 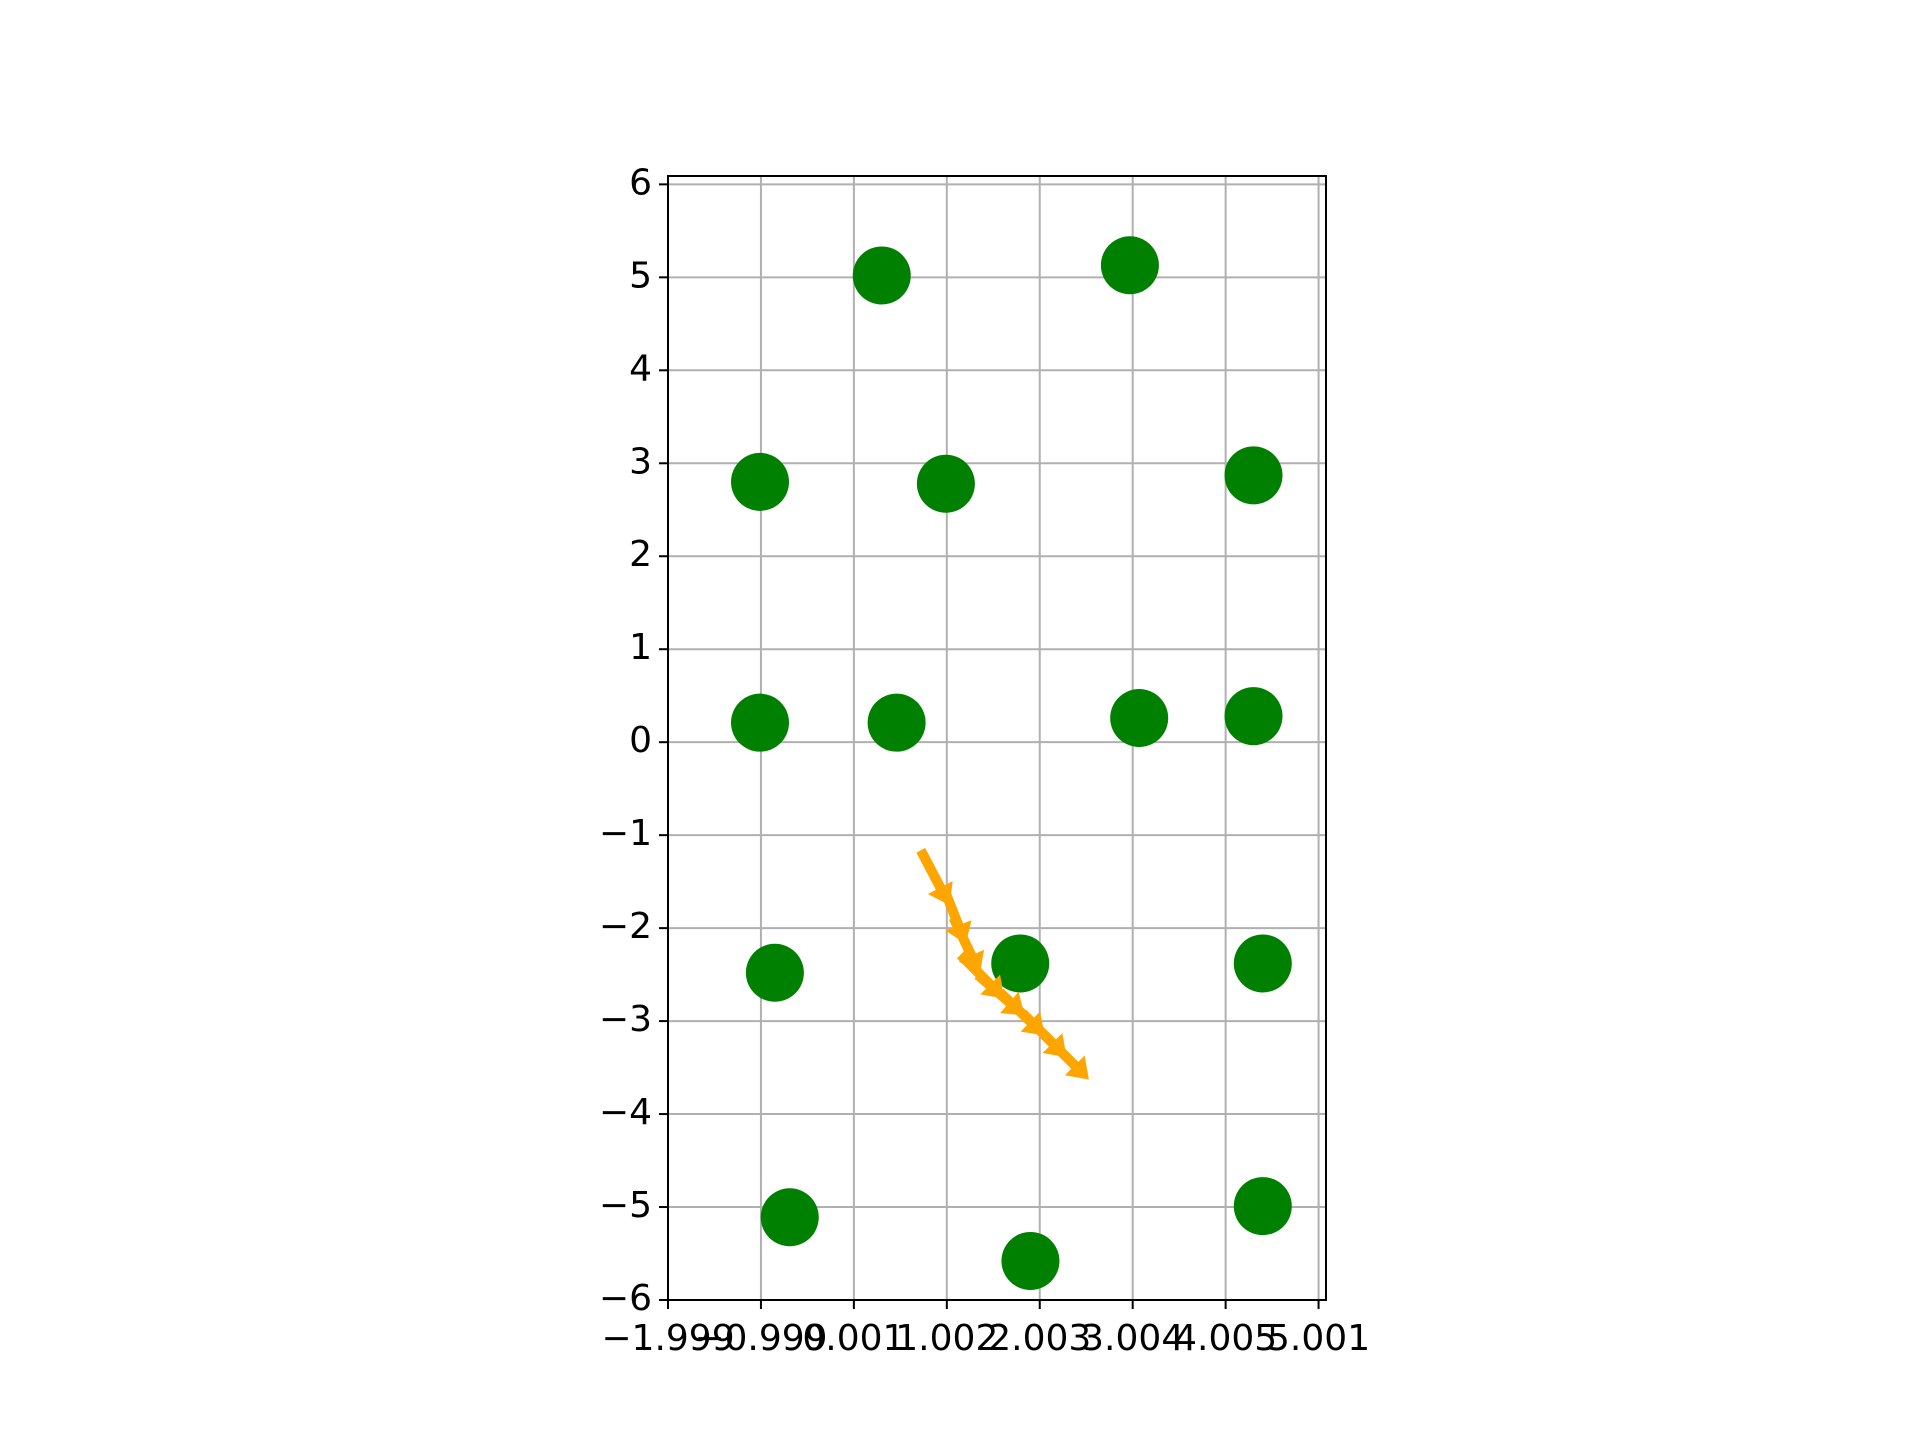 I want to click on x-tick-label: −1.999, so click(x=667, y=1338).